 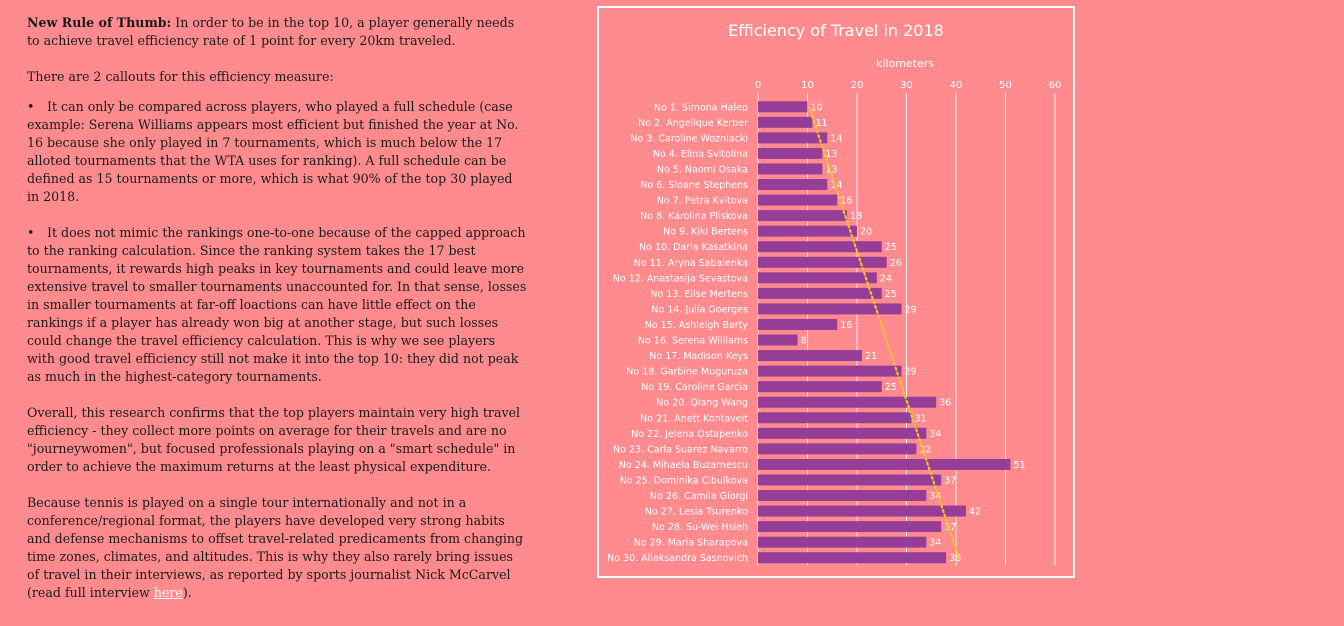 I want to click on category-label: No 10. Daria Kasatkina, so click(x=693, y=247).